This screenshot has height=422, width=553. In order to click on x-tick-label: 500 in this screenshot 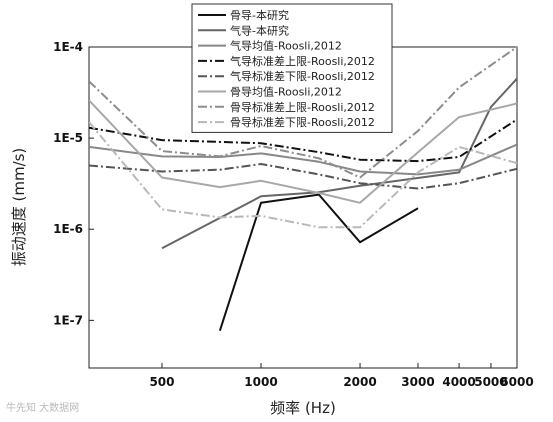, I will do `click(161, 382)`.